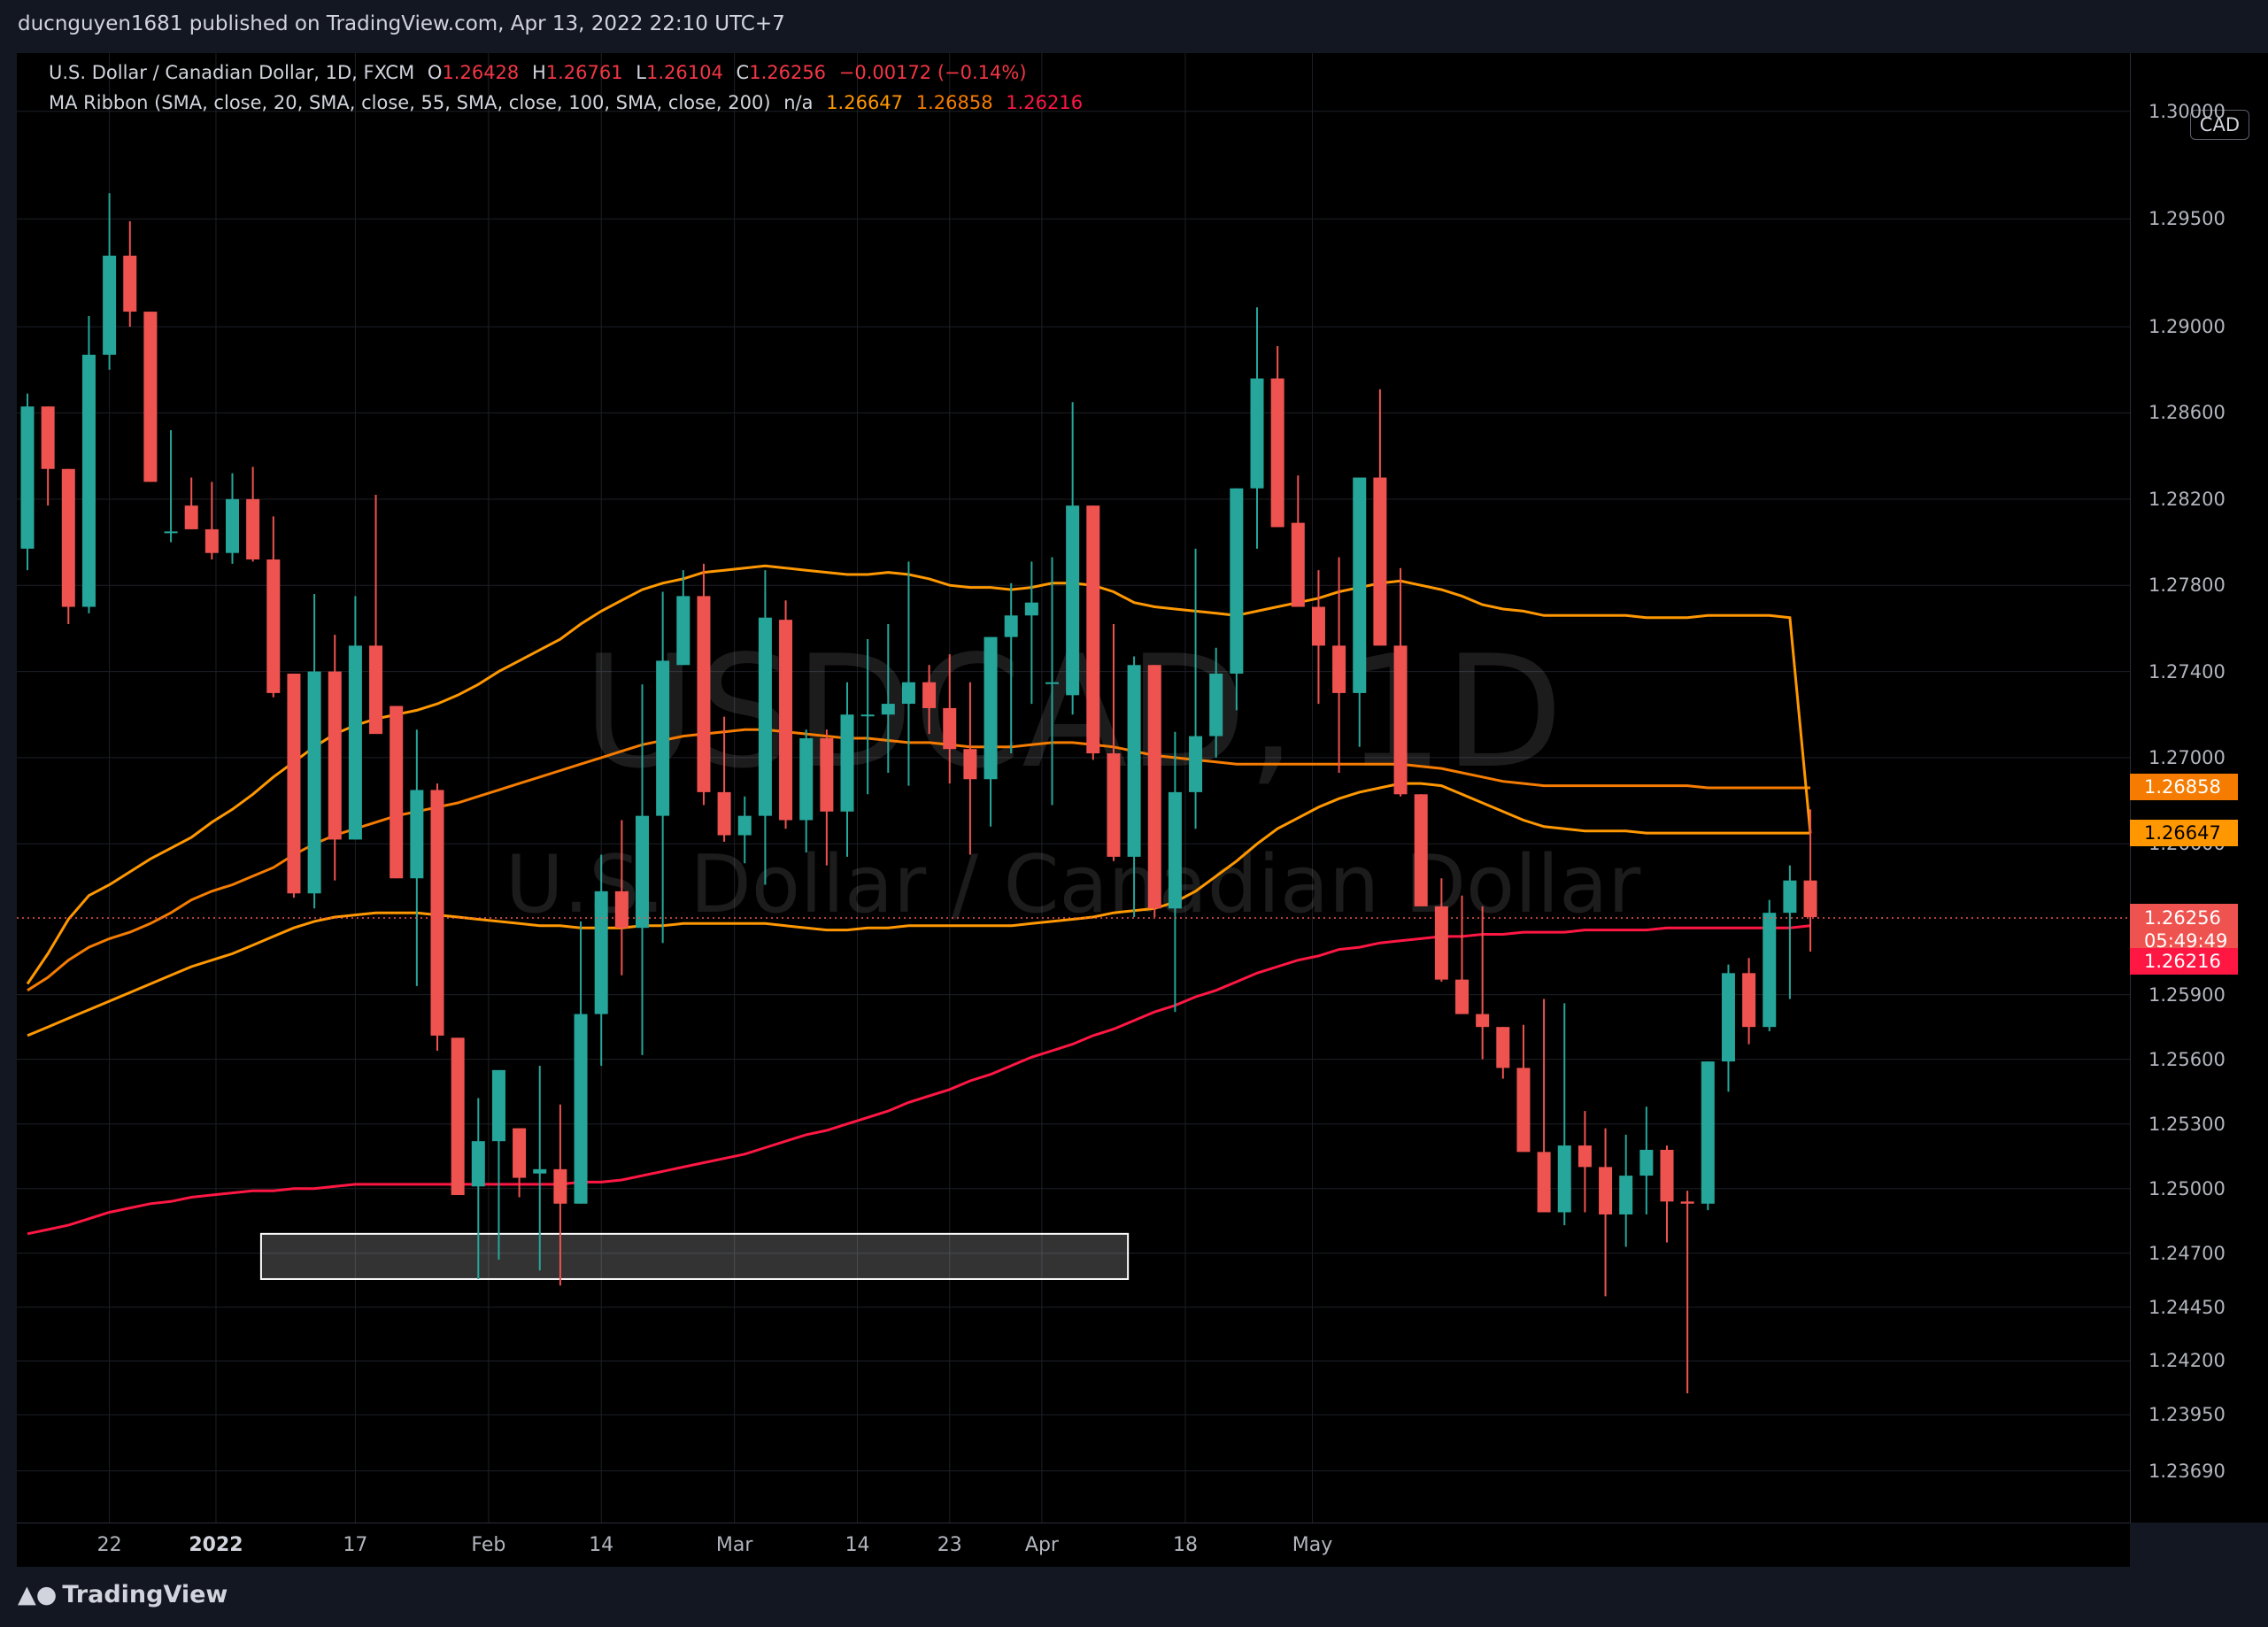 Image resolution: width=2268 pixels, height=1627 pixels. Describe the element at coordinates (2187, 1059) in the screenshot. I see `price-tick-label: 1.25600` at that location.